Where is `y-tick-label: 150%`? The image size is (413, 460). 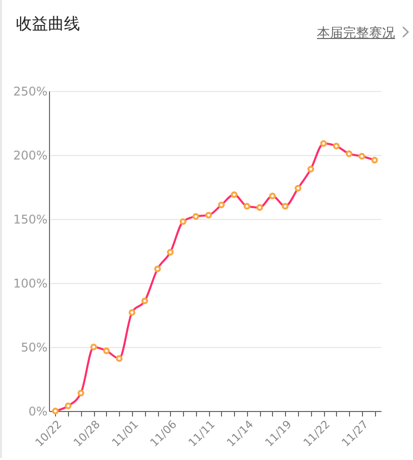
y-tick-label: 150% is located at coordinates (30, 219).